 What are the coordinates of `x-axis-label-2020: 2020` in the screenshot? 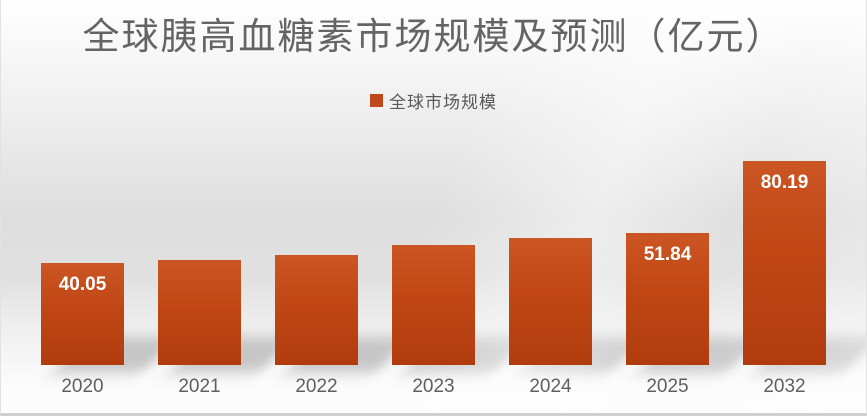 It's located at (82, 386).